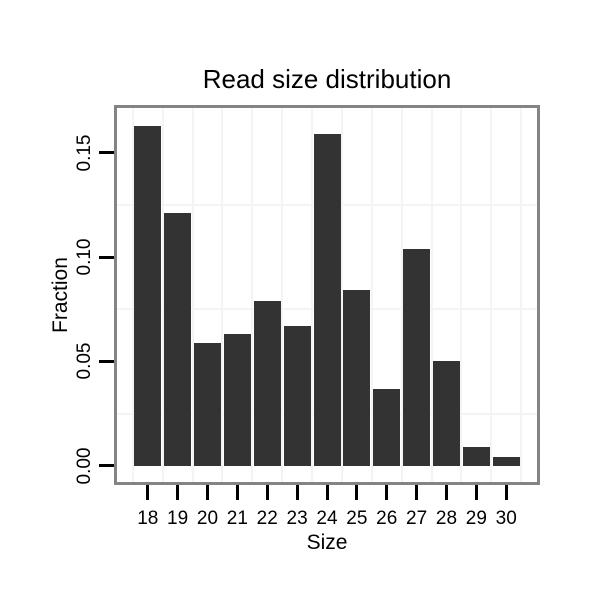 The height and width of the screenshot is (600, 600). What do you see at coordinates (327, 542) in the screenshot?
I see `x-axis-title: Size` at bounding box center [327, 542].